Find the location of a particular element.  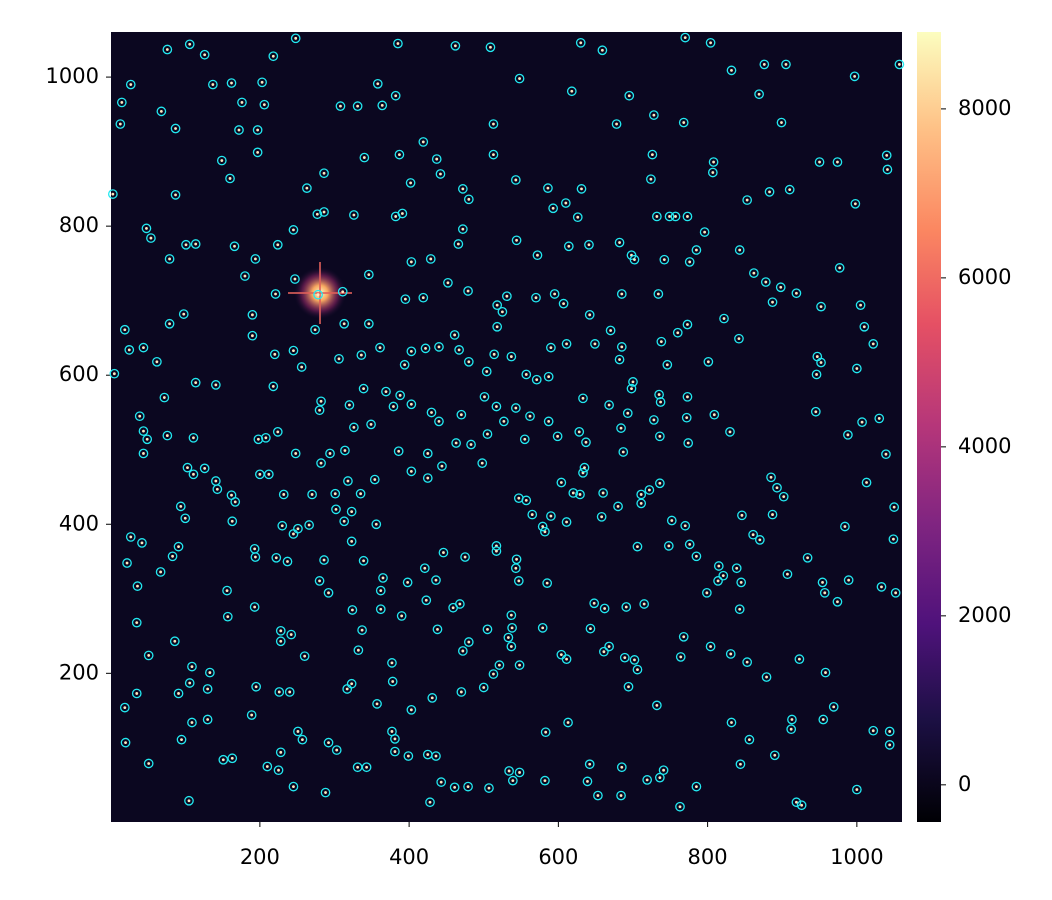

y-tick-label: 400 is located at coordinates (79, 523).